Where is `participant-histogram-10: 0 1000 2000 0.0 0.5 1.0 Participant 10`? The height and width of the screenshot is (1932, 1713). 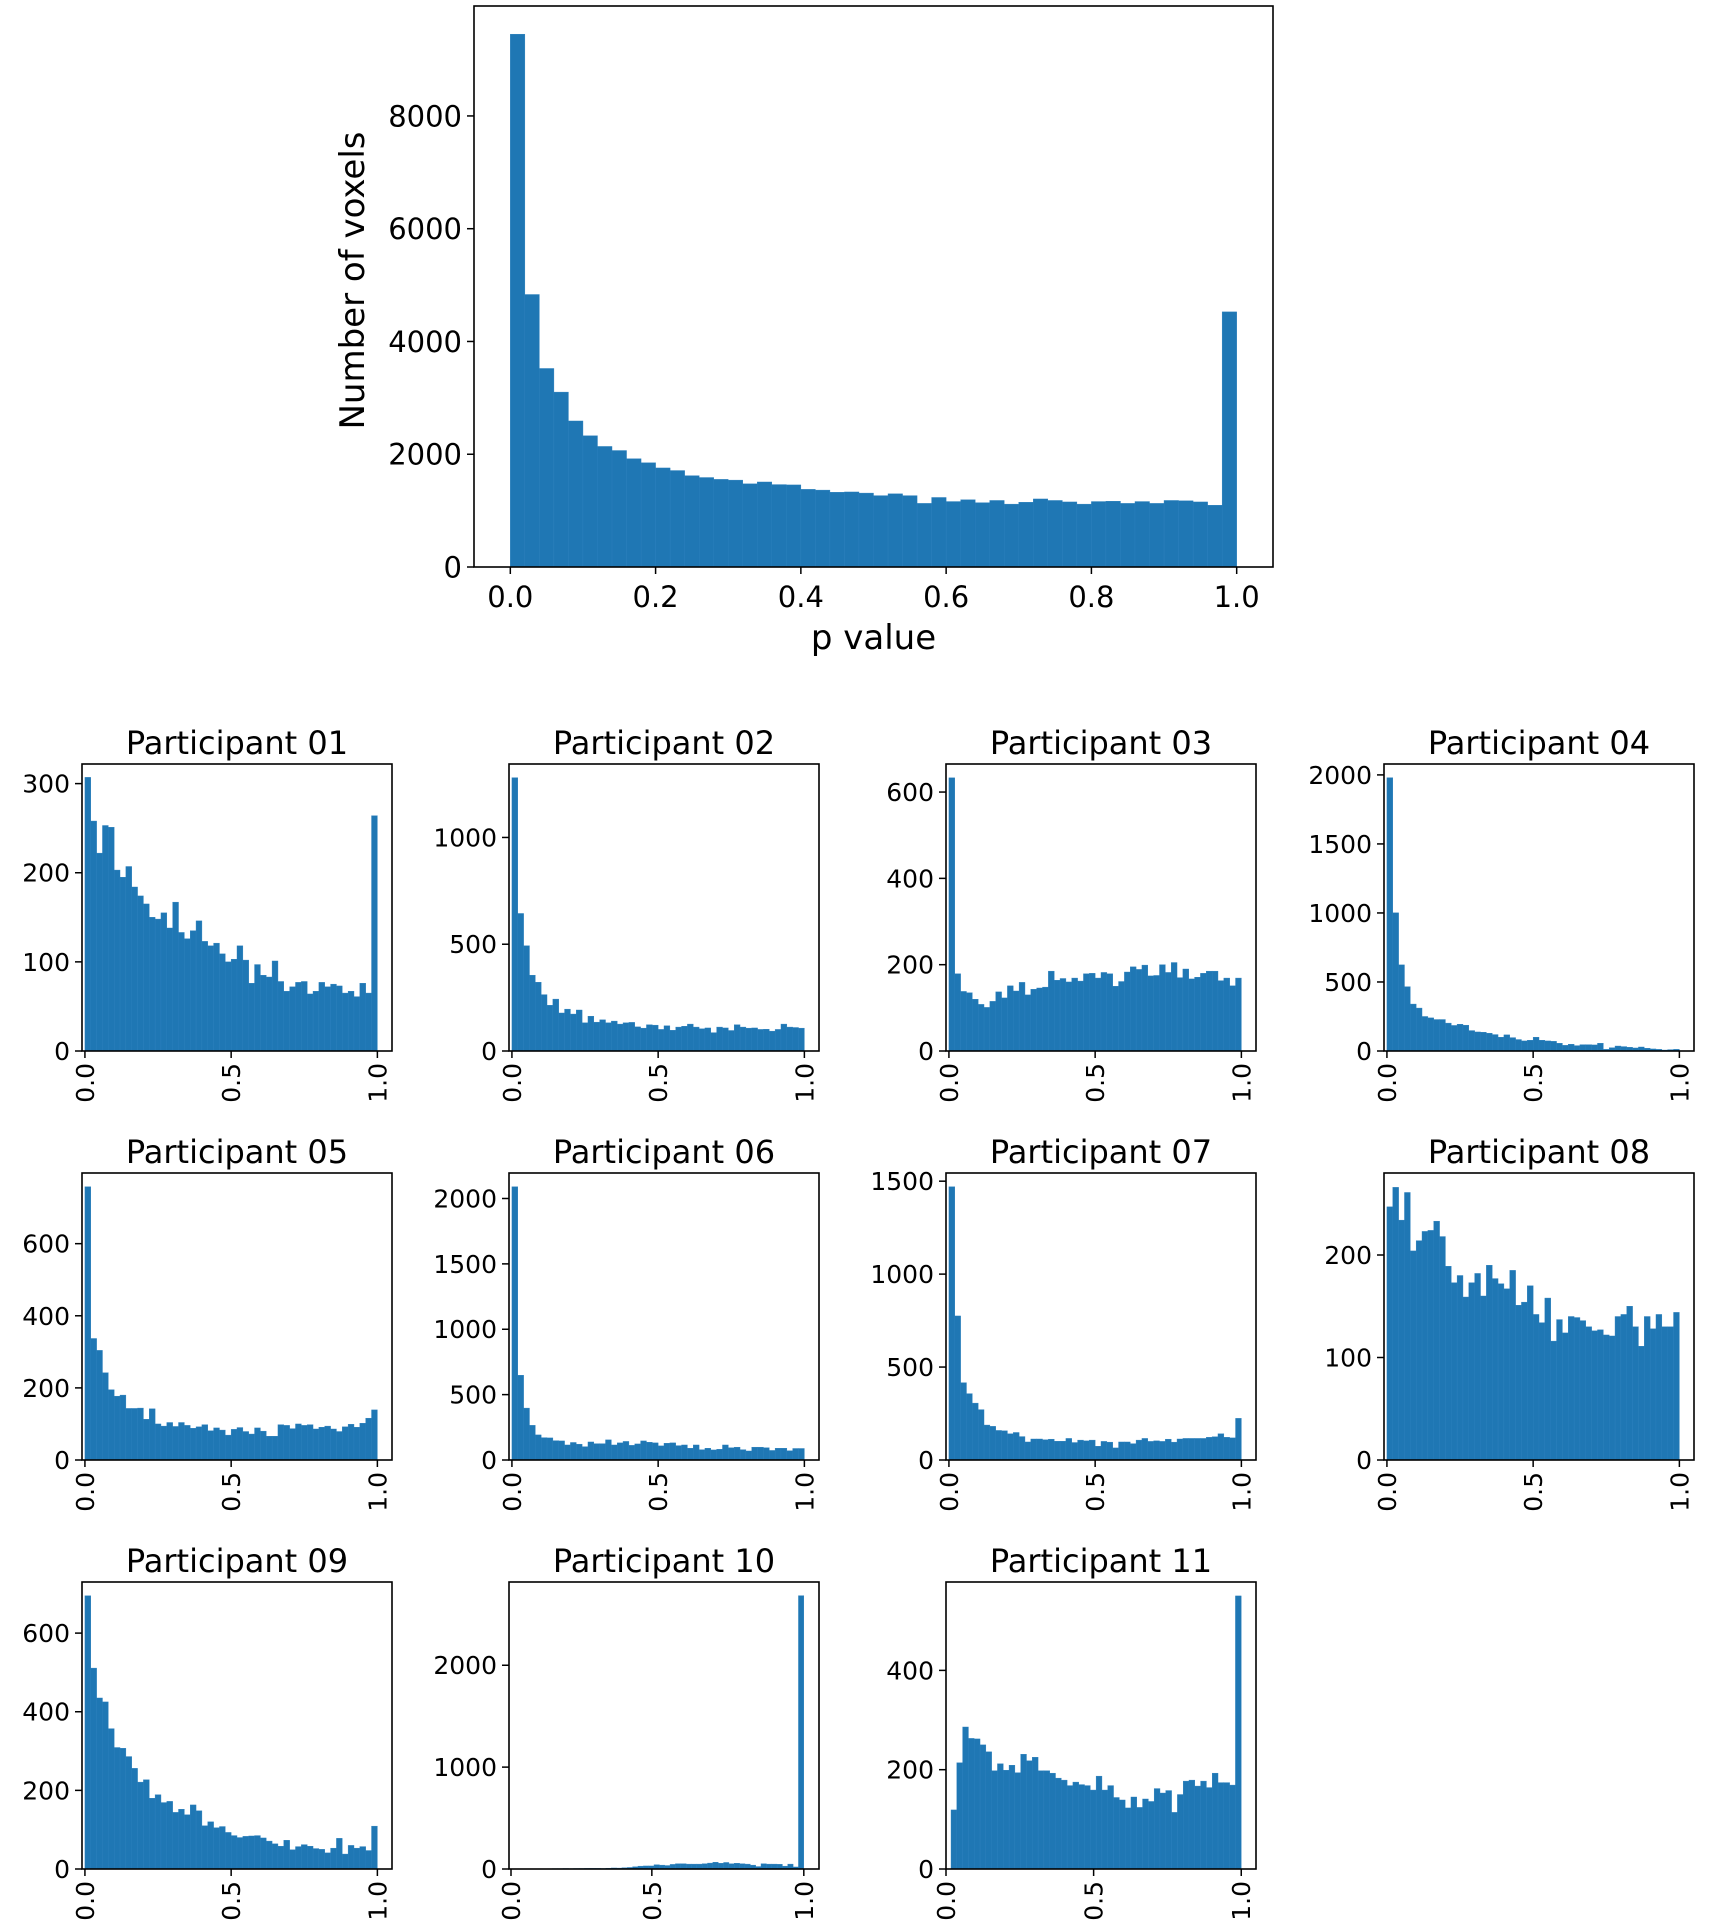 participant-histogram-10: 0 1000 2000 0.0 0.5 1.0 Participant 10 is located at coordinates (626, 1731).